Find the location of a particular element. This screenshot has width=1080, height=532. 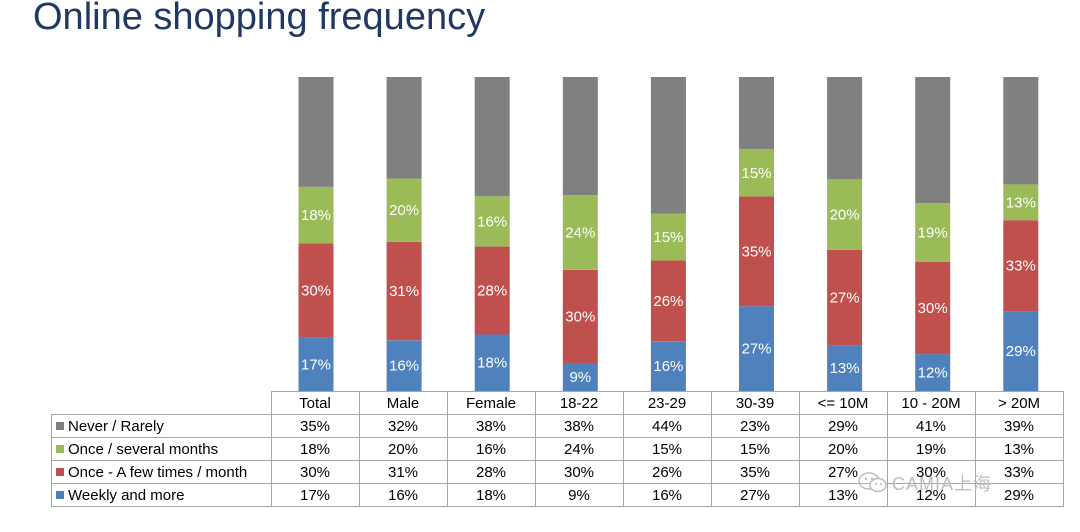

table-cell: 39% is located at coordinates (1019, 426).